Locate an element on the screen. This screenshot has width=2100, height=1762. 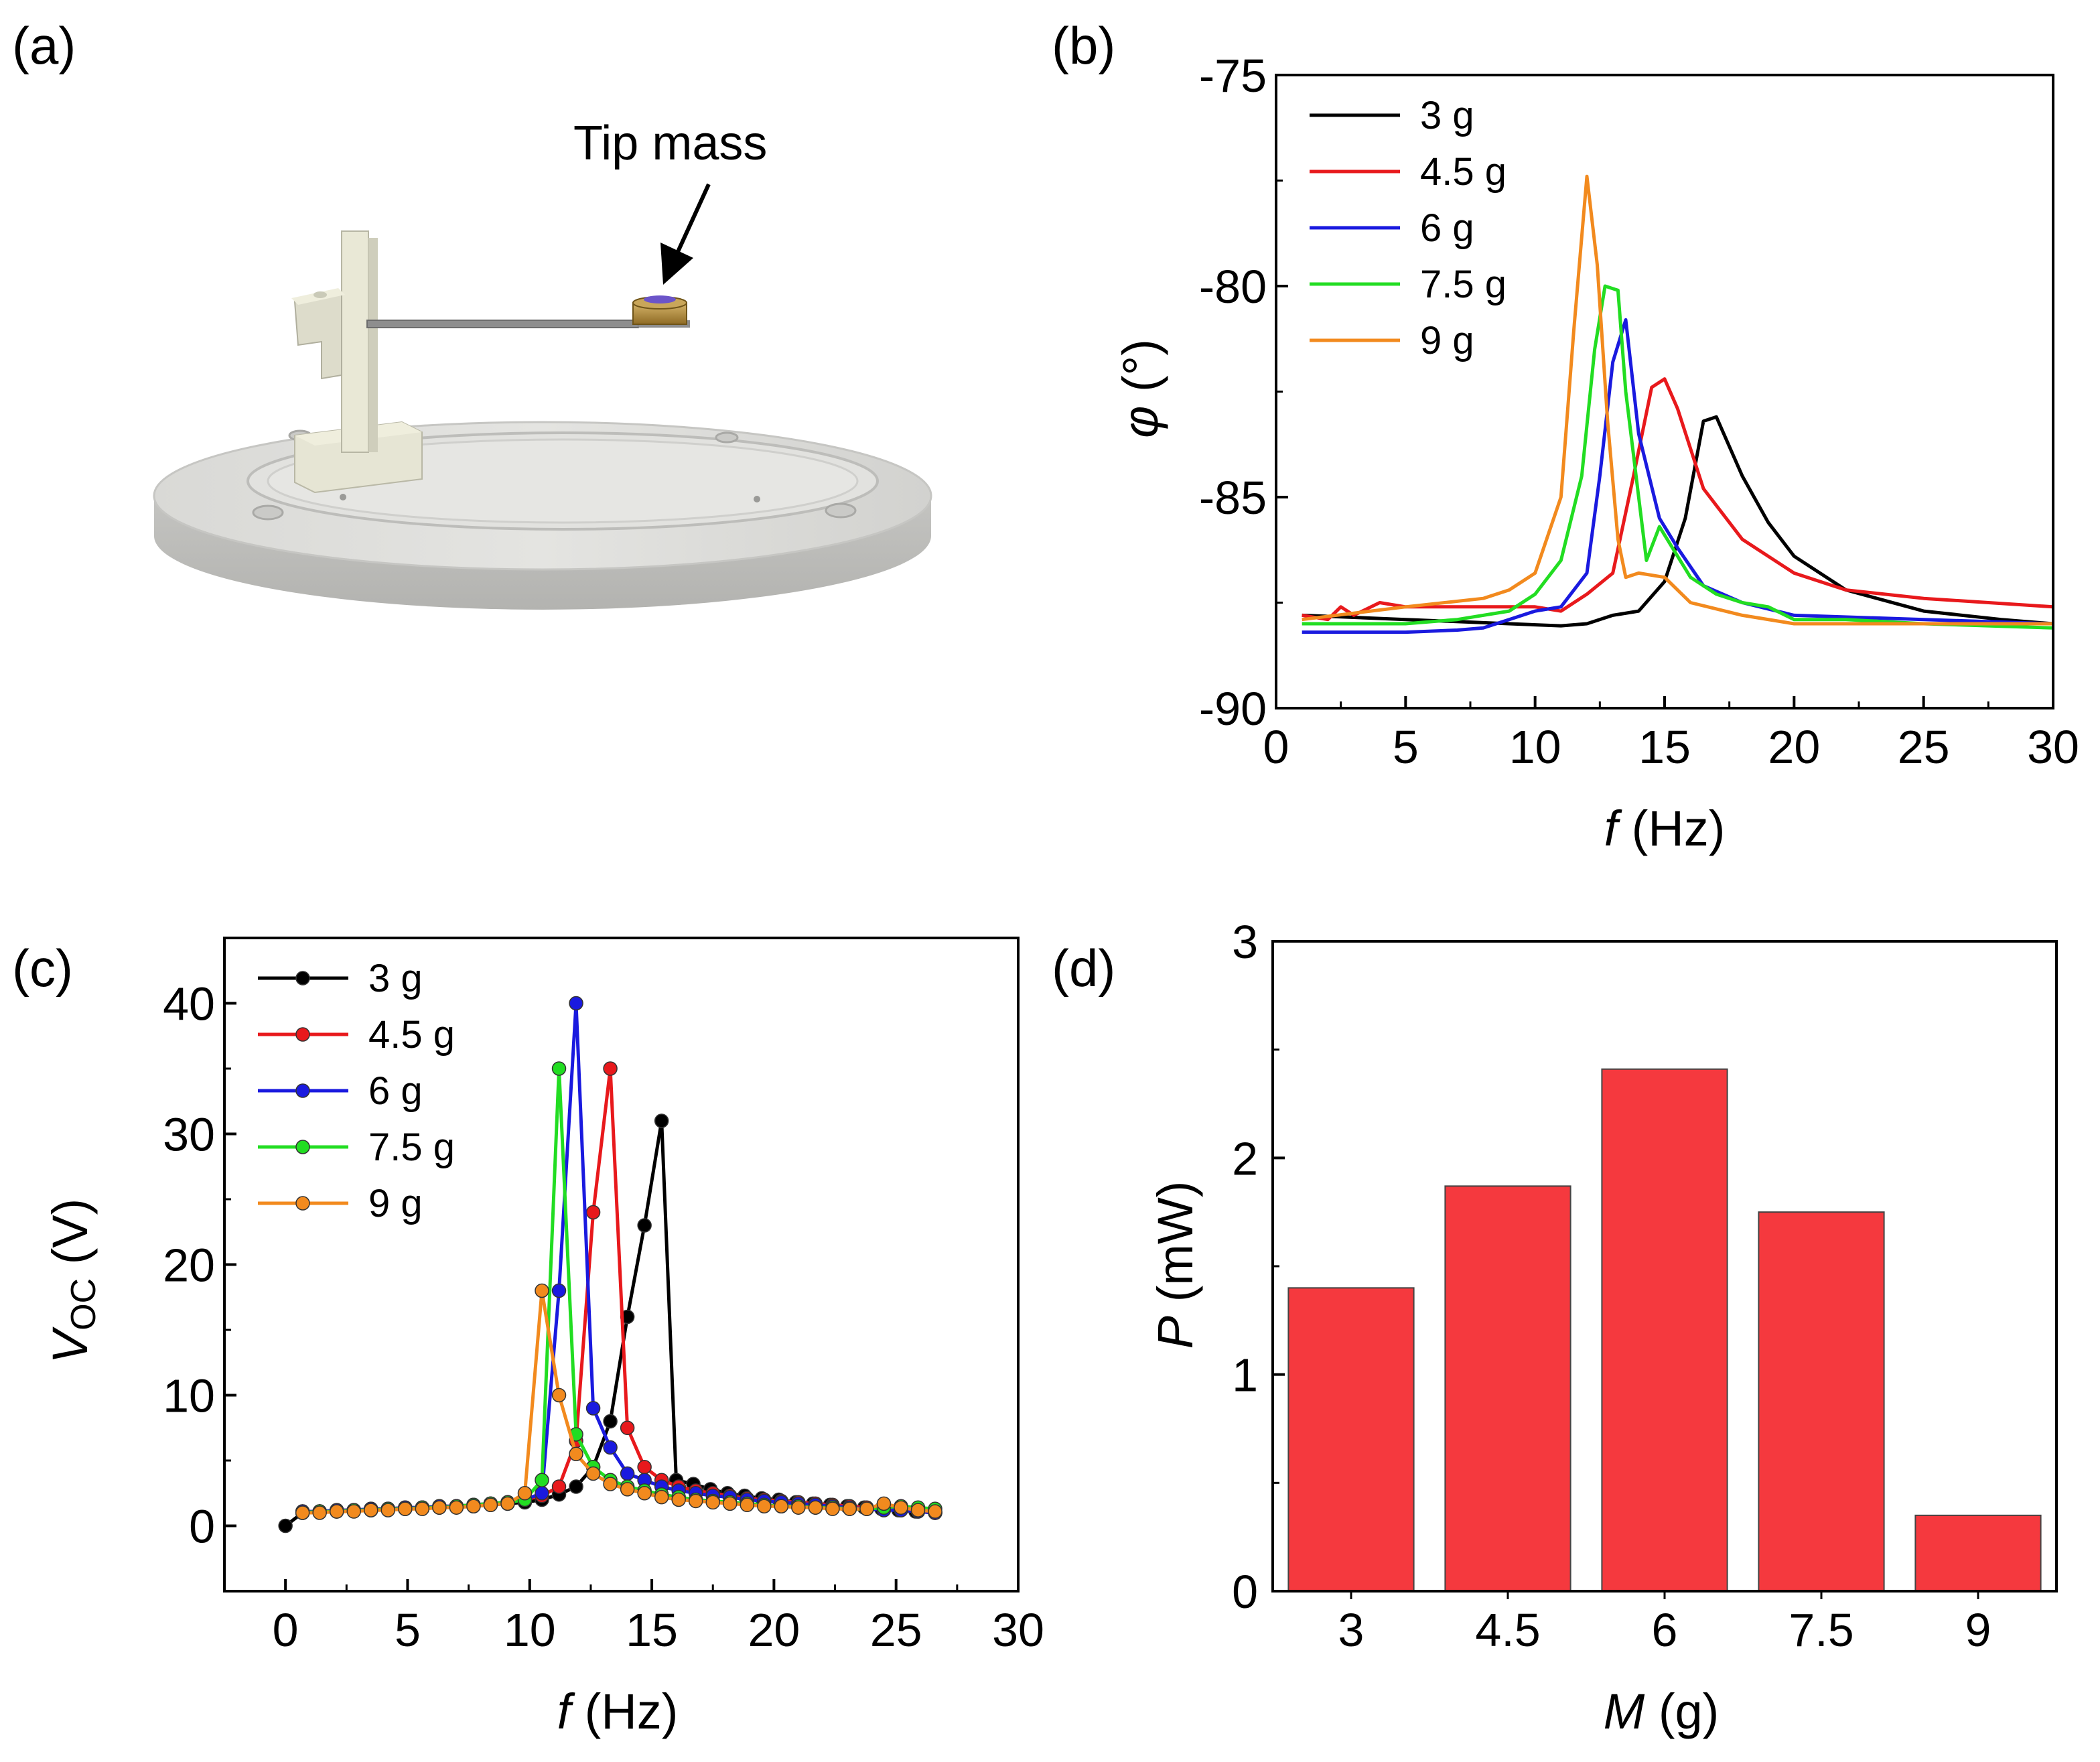
panel-b-y-axis-title: φ (°) is located at coordinates (1141, 389).